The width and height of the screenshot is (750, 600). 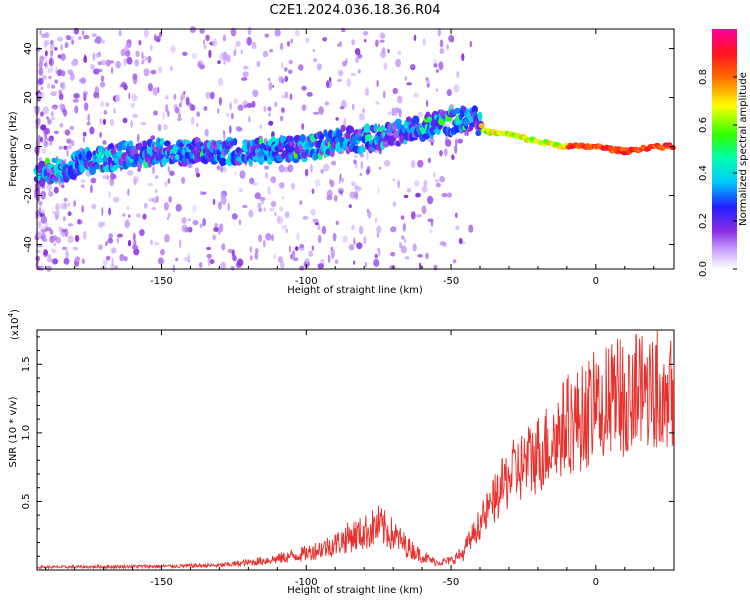 I want to click on spectrogram-y-tick-label: -40, so click(x=28, y=244).